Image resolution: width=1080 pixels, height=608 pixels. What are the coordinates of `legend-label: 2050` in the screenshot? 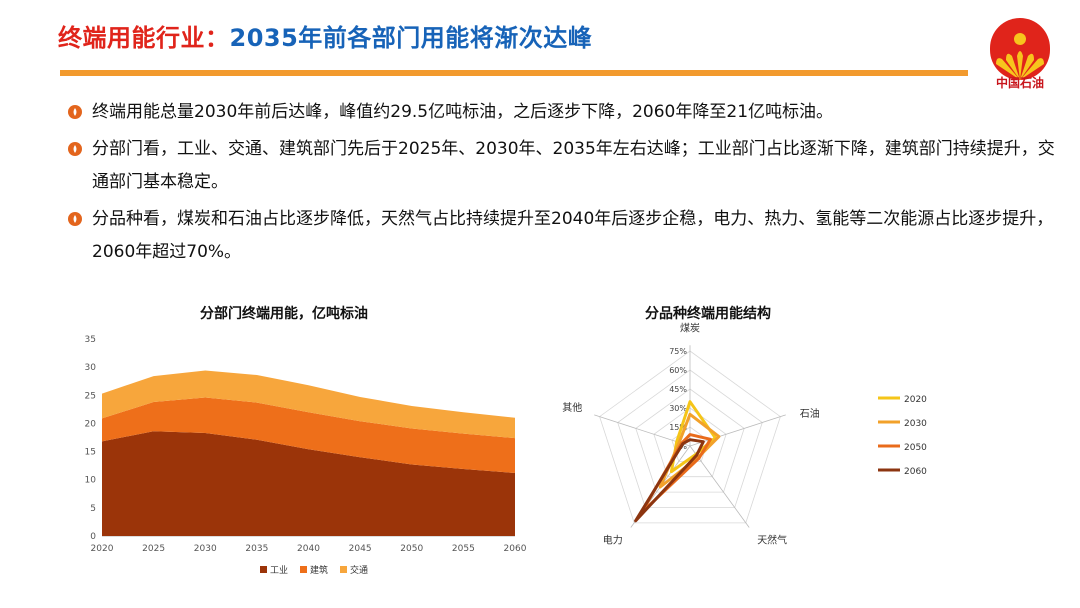 It's located at (915, 448).